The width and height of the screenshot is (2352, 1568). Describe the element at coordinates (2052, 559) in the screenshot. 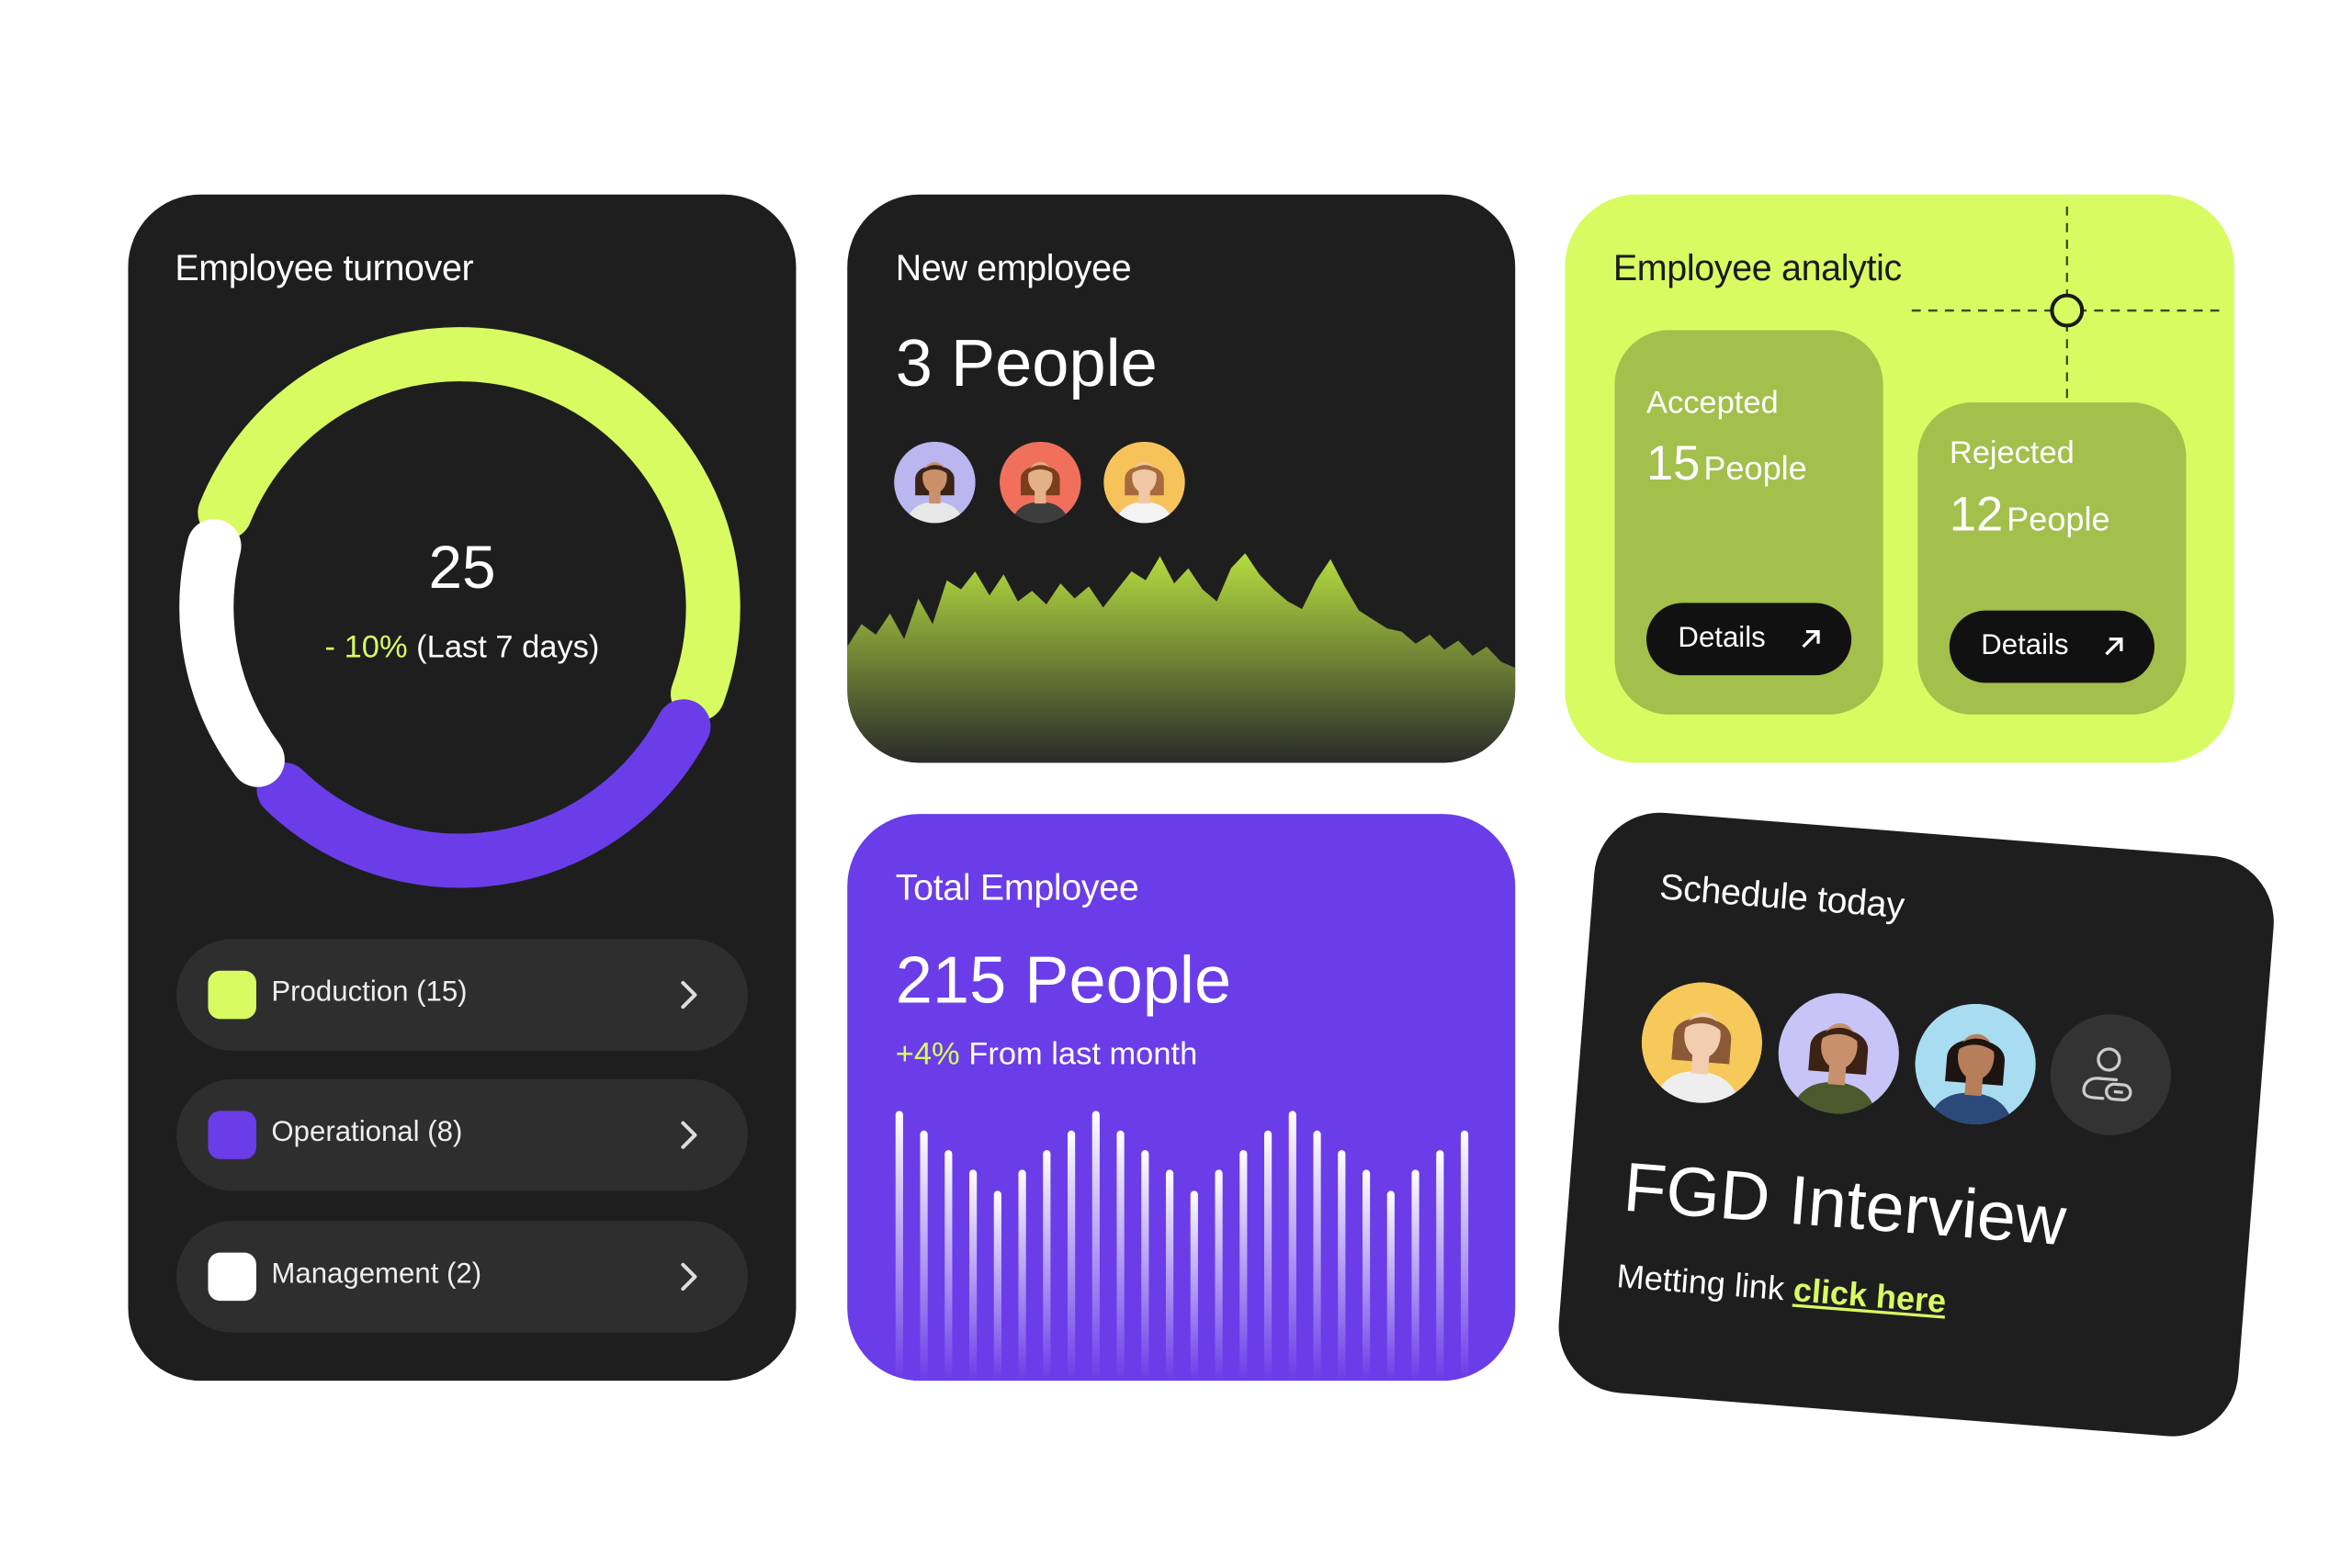

I see `rejected-card: Rejected 12 People Details` at that location.